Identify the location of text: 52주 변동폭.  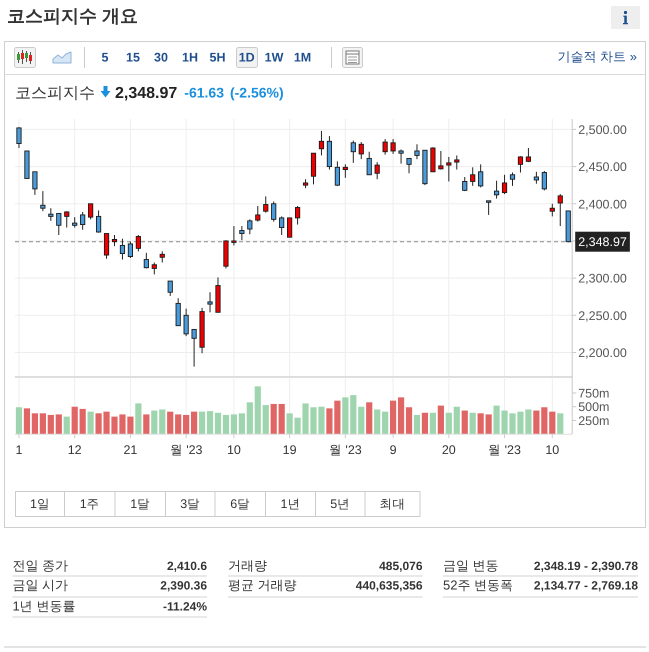
(478, 585).